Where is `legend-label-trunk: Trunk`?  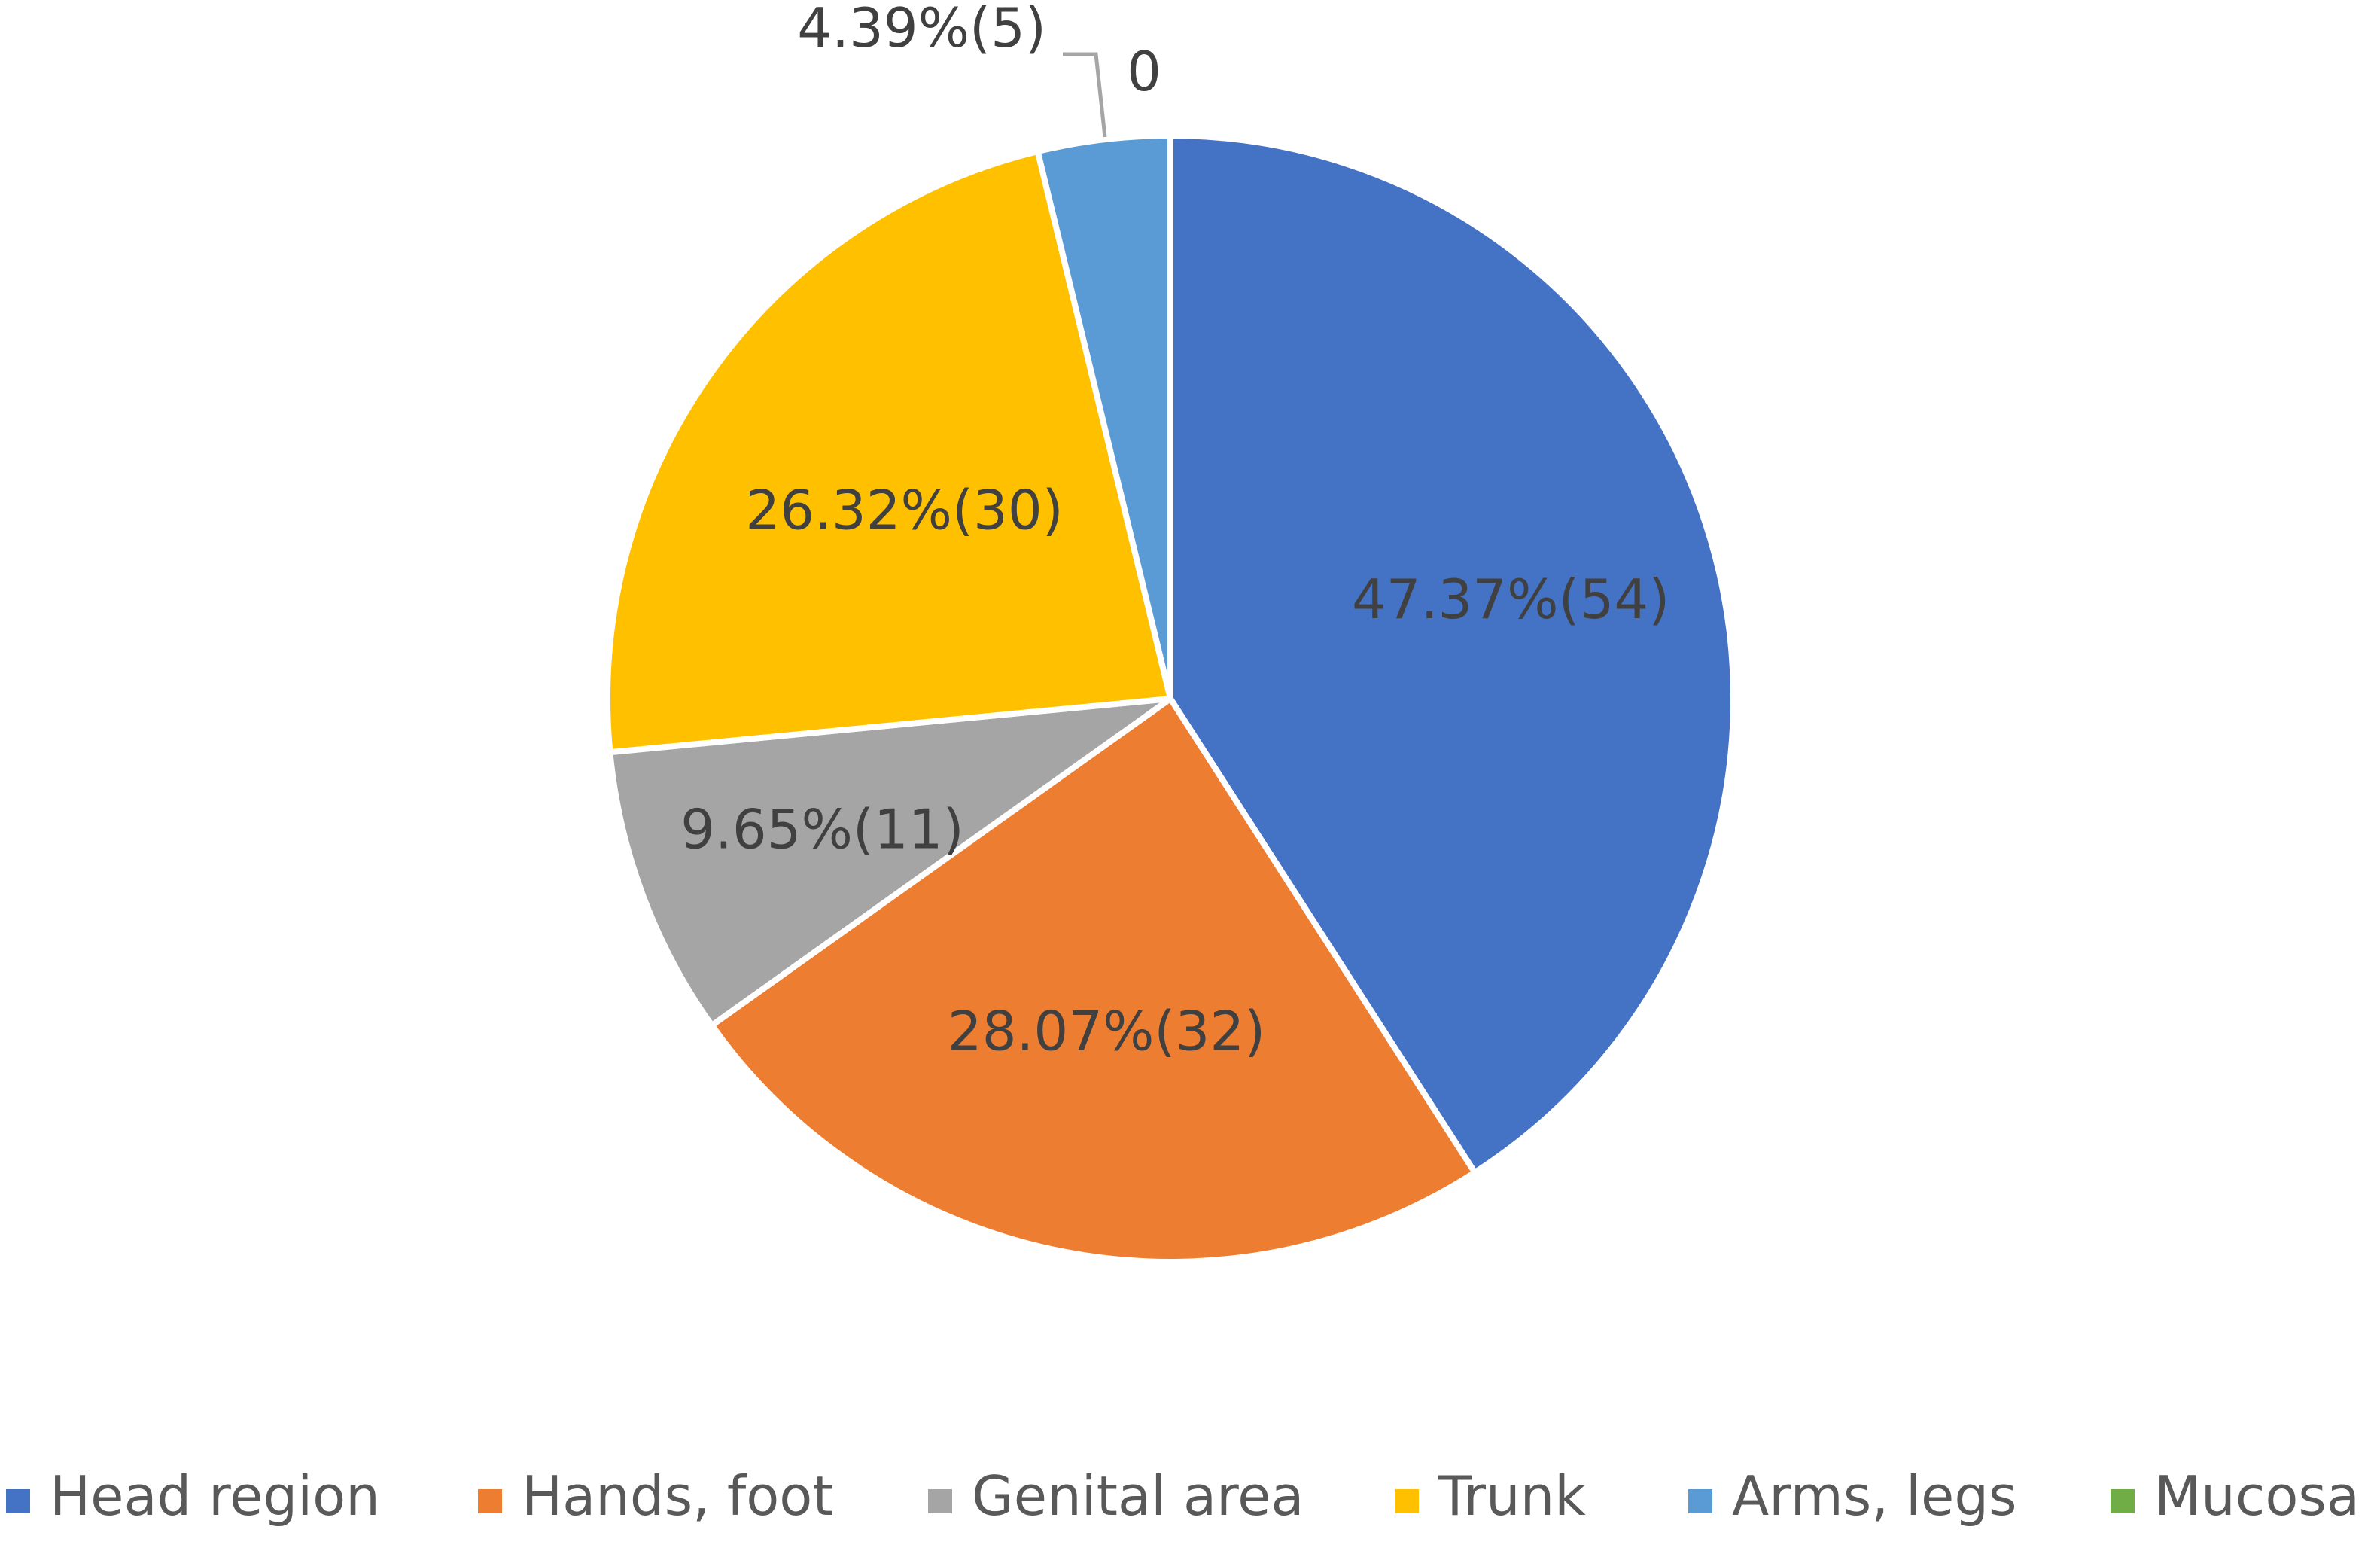 legend-label-trunk: Trunk is located at coordinates (1512, 1496).